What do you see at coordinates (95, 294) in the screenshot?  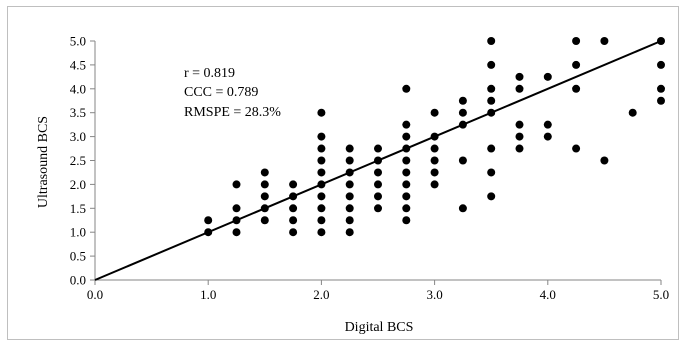 I see `x-tick-label: 0.0` at bounding box center [95, 294].